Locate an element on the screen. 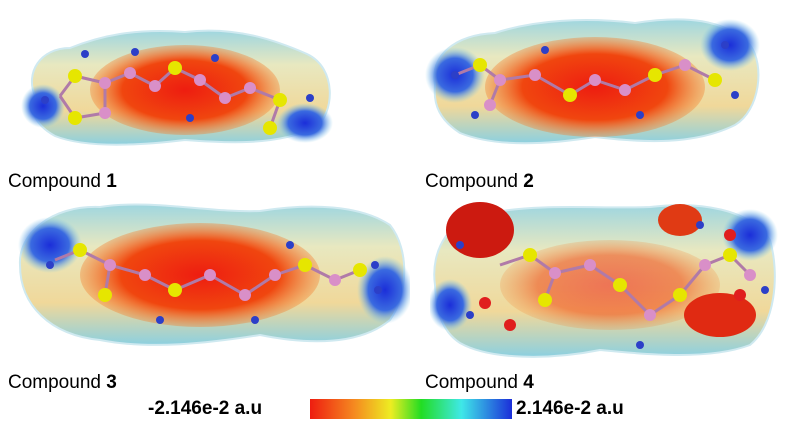 The height and width of the screenshot is (424, 790). caption-compound-4: Compound 4 is located at coordinates (479, 383).